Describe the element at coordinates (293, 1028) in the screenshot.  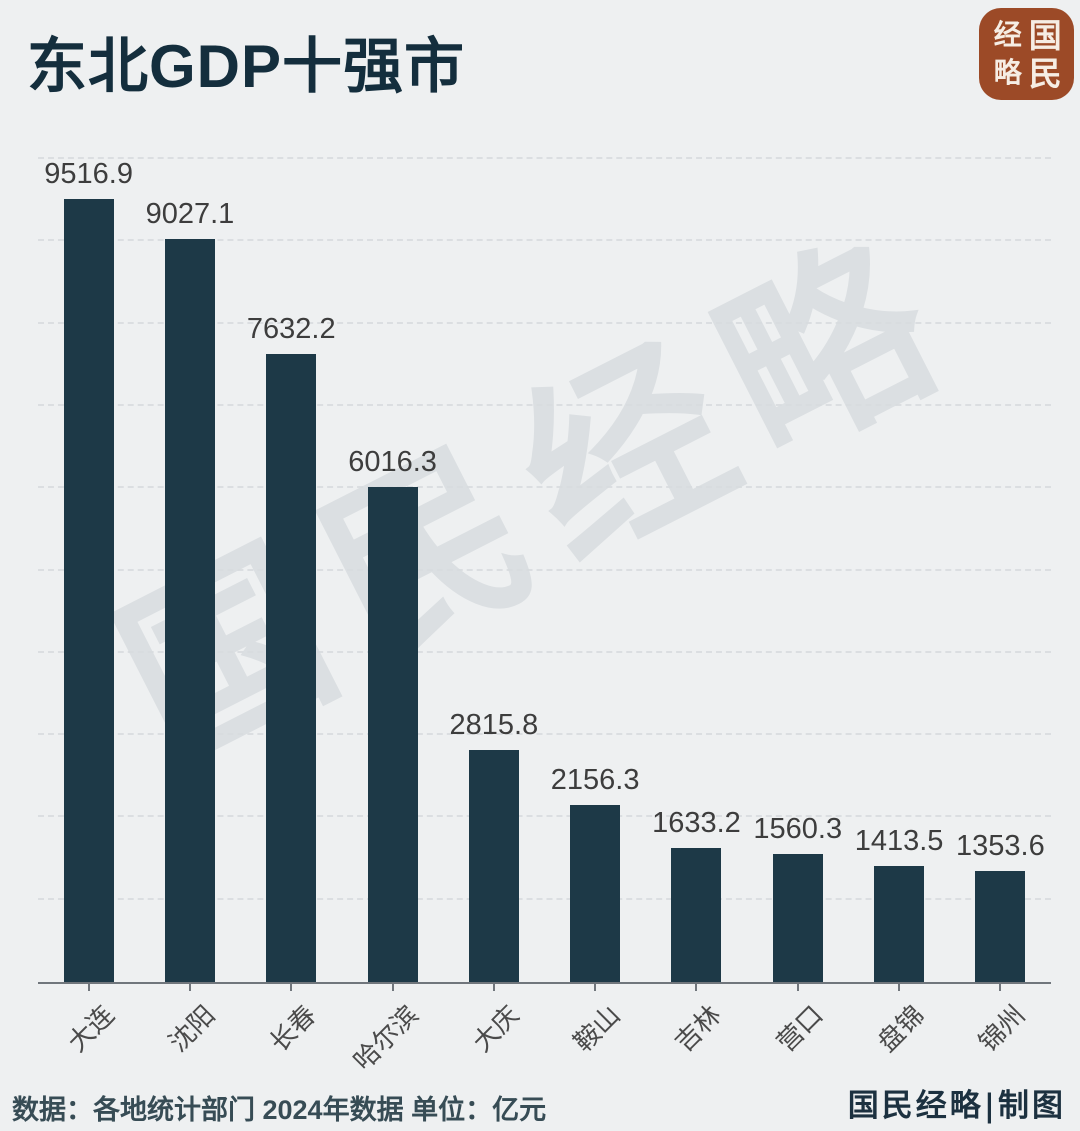
I see `x-axis-label: 长春` at that location.